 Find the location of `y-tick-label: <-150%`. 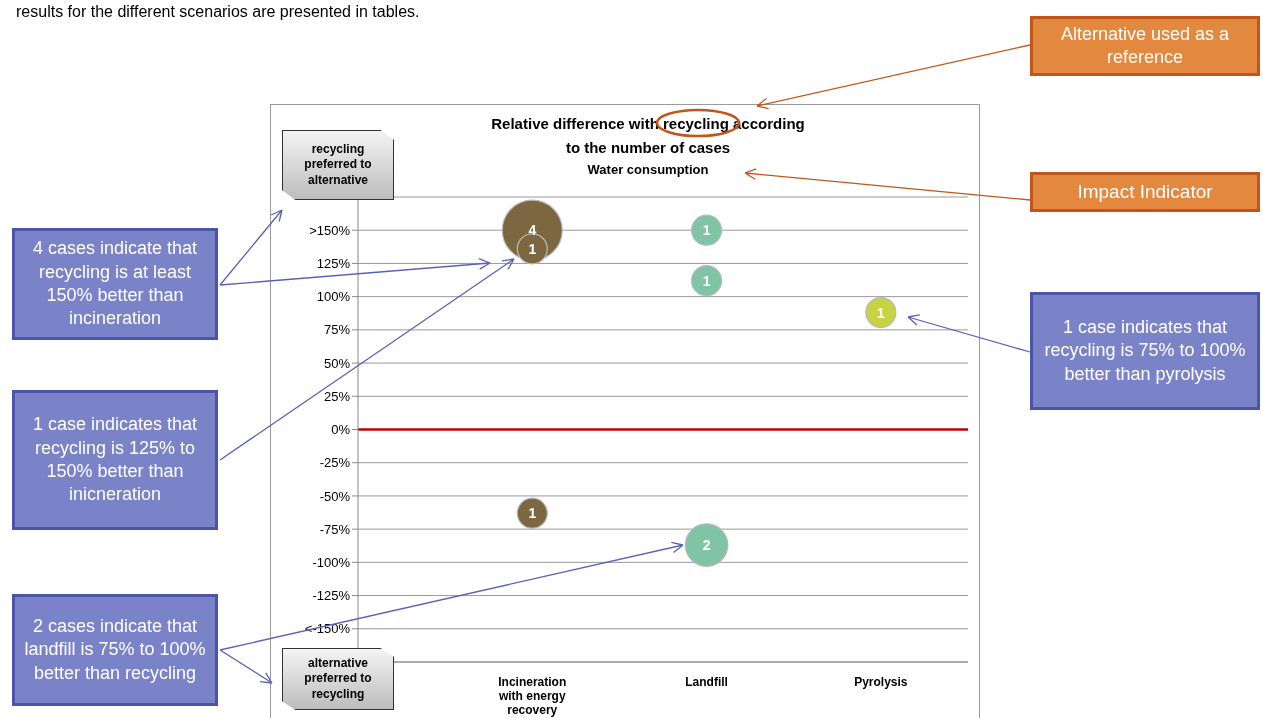

y-tick-label: <-150% is located at coordinates (327, 629).